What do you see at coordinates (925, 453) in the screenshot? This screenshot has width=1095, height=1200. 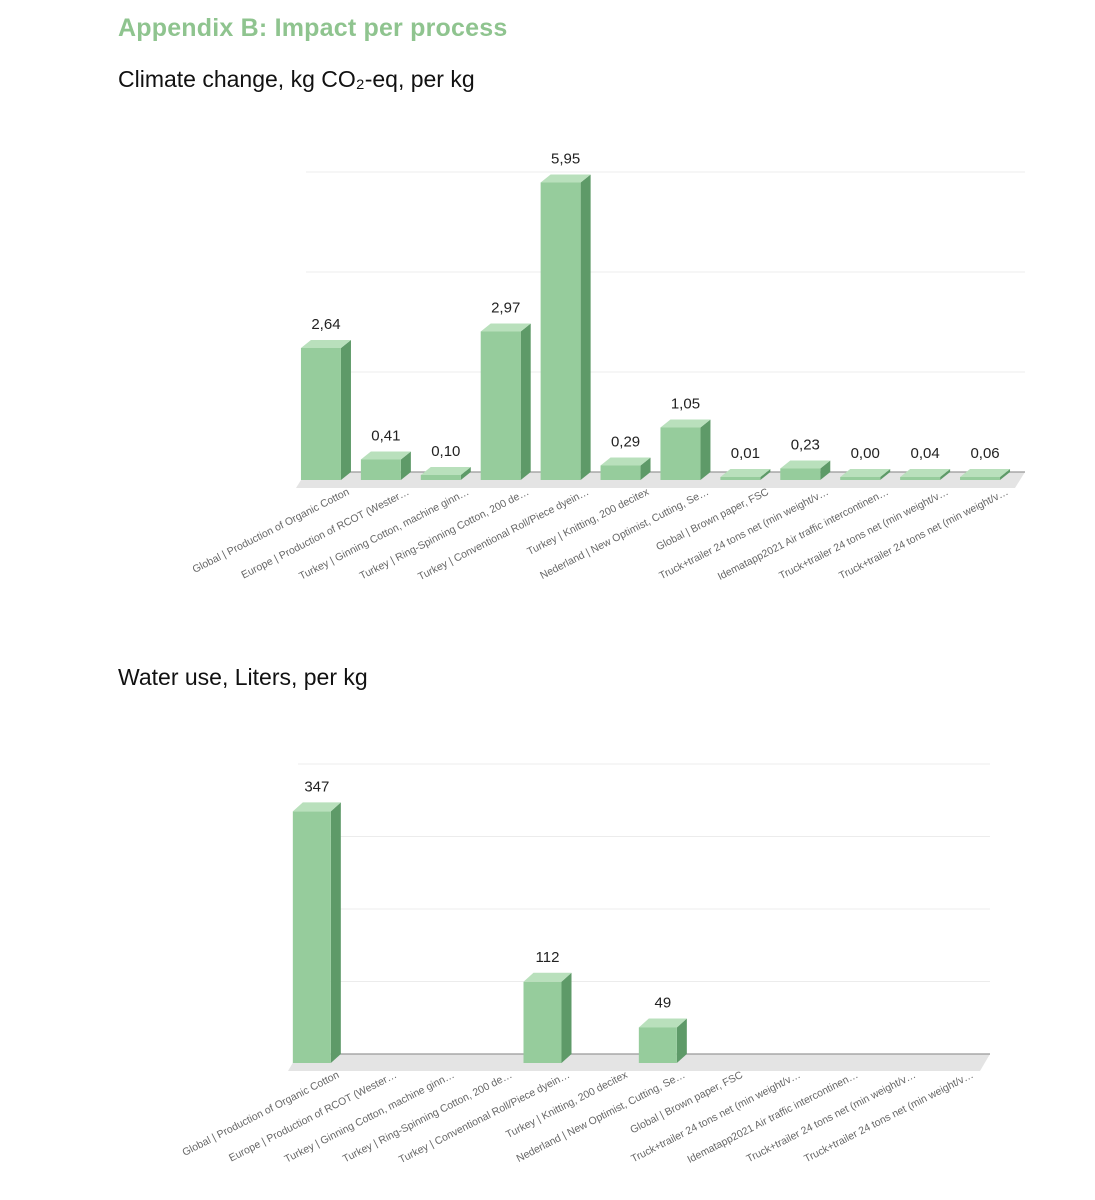 I see `data-label: 0,04` at bounding box center [925, 453].